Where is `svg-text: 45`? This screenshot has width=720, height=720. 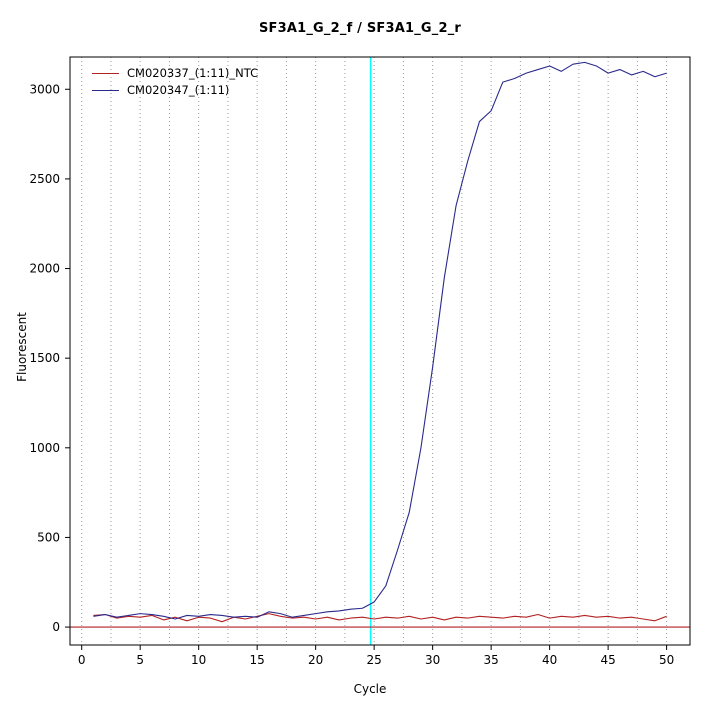 svg-text: 45 is located at coordinates (607, 660).